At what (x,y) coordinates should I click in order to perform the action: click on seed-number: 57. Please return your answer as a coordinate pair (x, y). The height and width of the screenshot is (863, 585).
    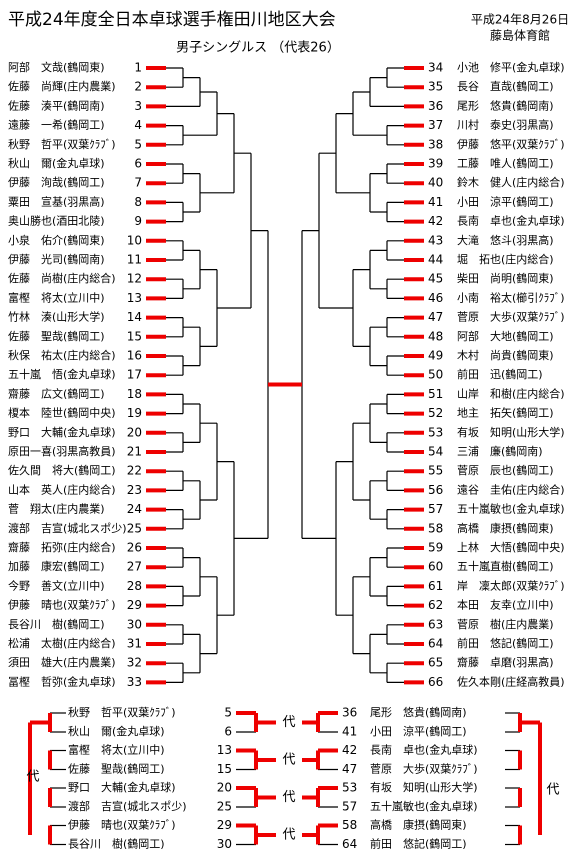
    Looking at the image, I should click on (435, 509).